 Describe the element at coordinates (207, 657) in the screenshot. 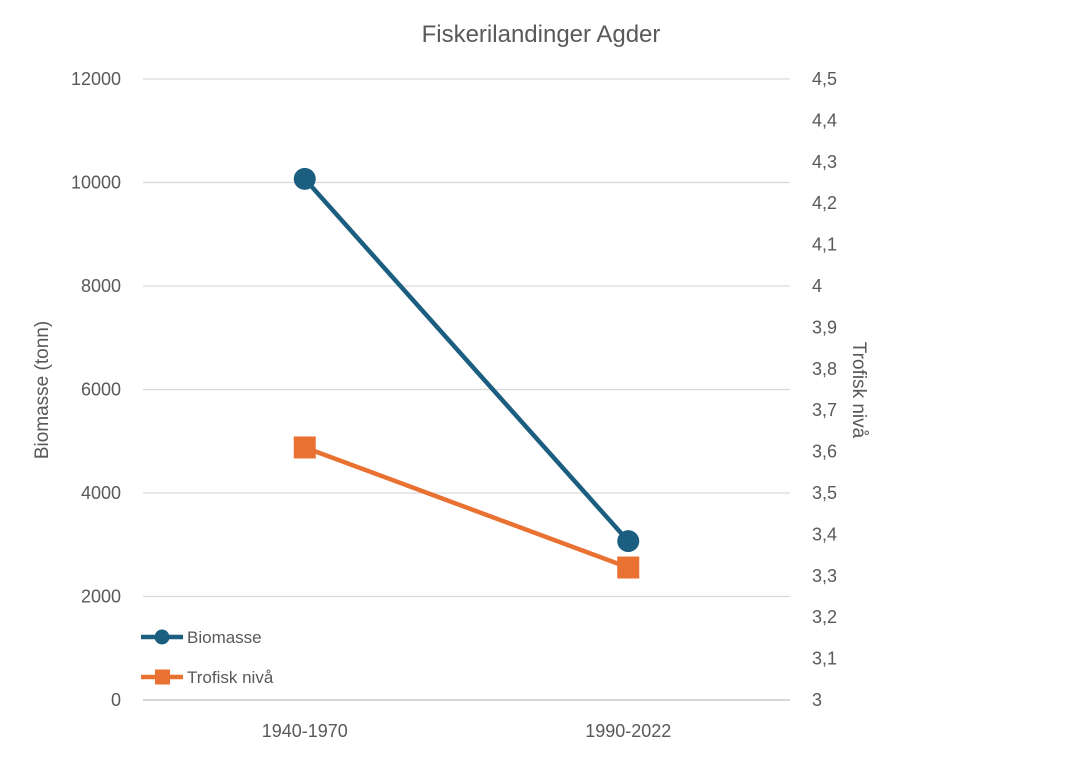

I see `legend: Biomasse Trofisk nivå` at that location.